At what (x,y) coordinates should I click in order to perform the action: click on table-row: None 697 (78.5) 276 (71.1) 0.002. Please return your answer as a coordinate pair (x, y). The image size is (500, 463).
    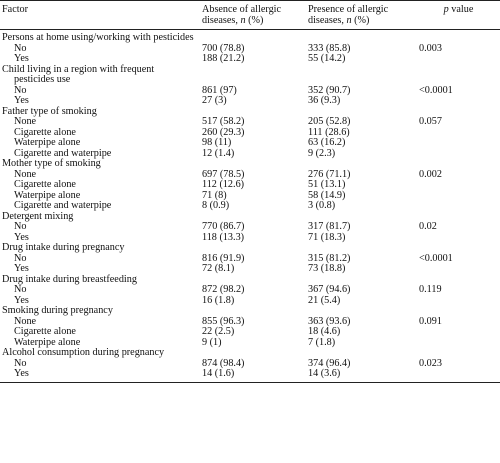
    Looking at the image, I should click on (250, 174).